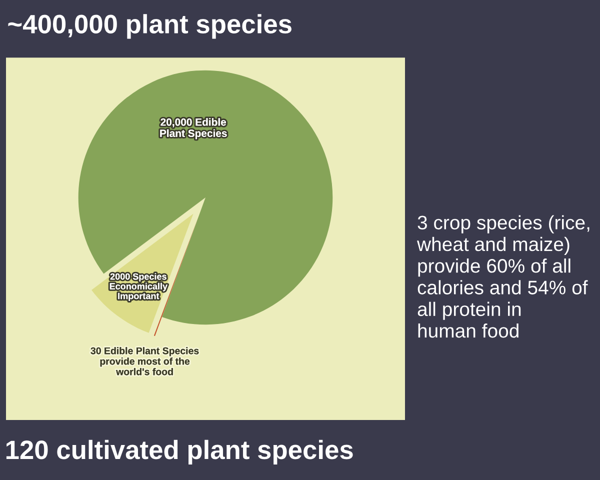  Describe the element at coordinates (179, 452) in the screenshot. I see `text: 120 cultivated plant species` at that location.